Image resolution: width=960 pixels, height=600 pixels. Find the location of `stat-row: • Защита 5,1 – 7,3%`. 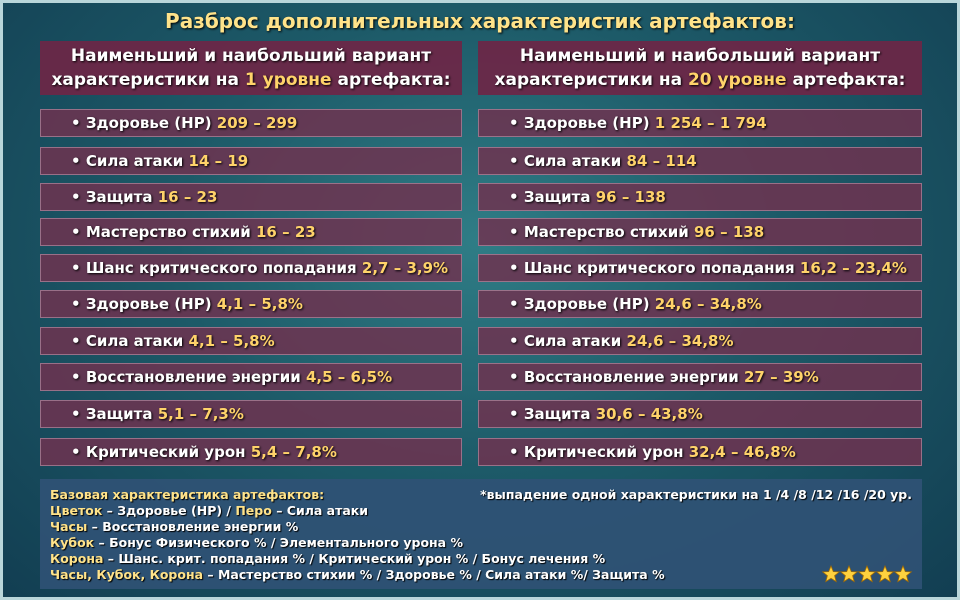

stat-row: • Защита 5,1 – 7,3% is located at coordinates (251, 414).